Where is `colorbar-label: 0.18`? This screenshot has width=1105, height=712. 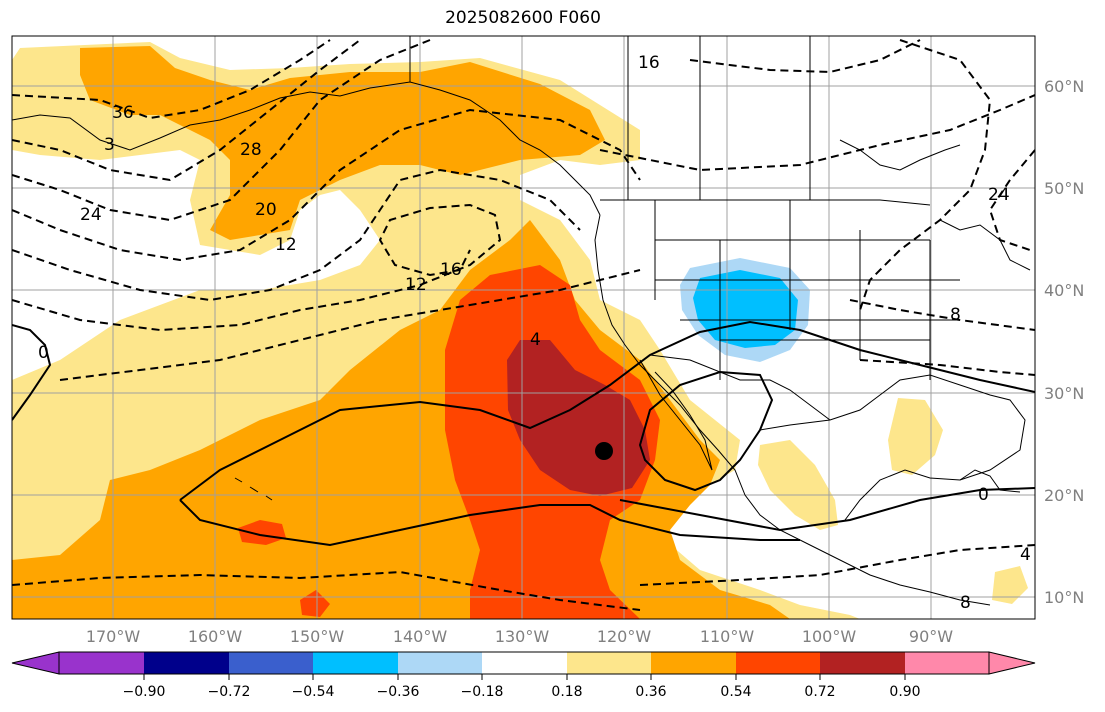
colorbar-label: 0.18 is located at coordinates (566, 692).